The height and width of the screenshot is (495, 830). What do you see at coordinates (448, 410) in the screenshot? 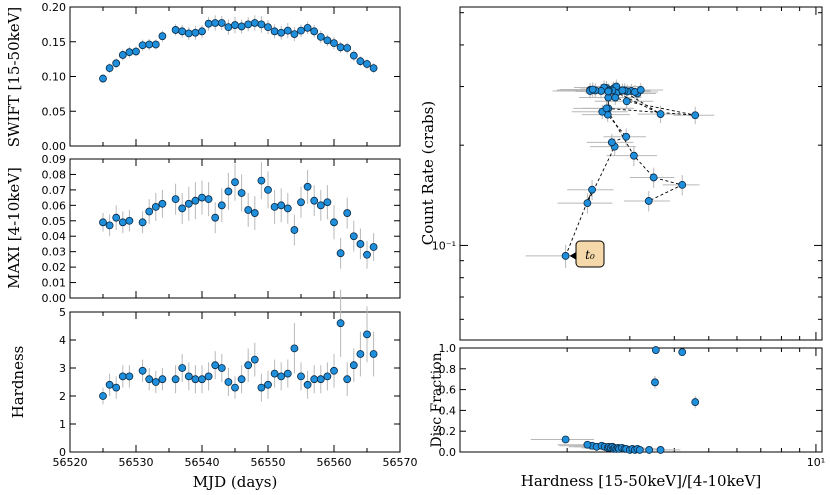
I see `ytick-label: 0.4` at bounding box center [448, 410].